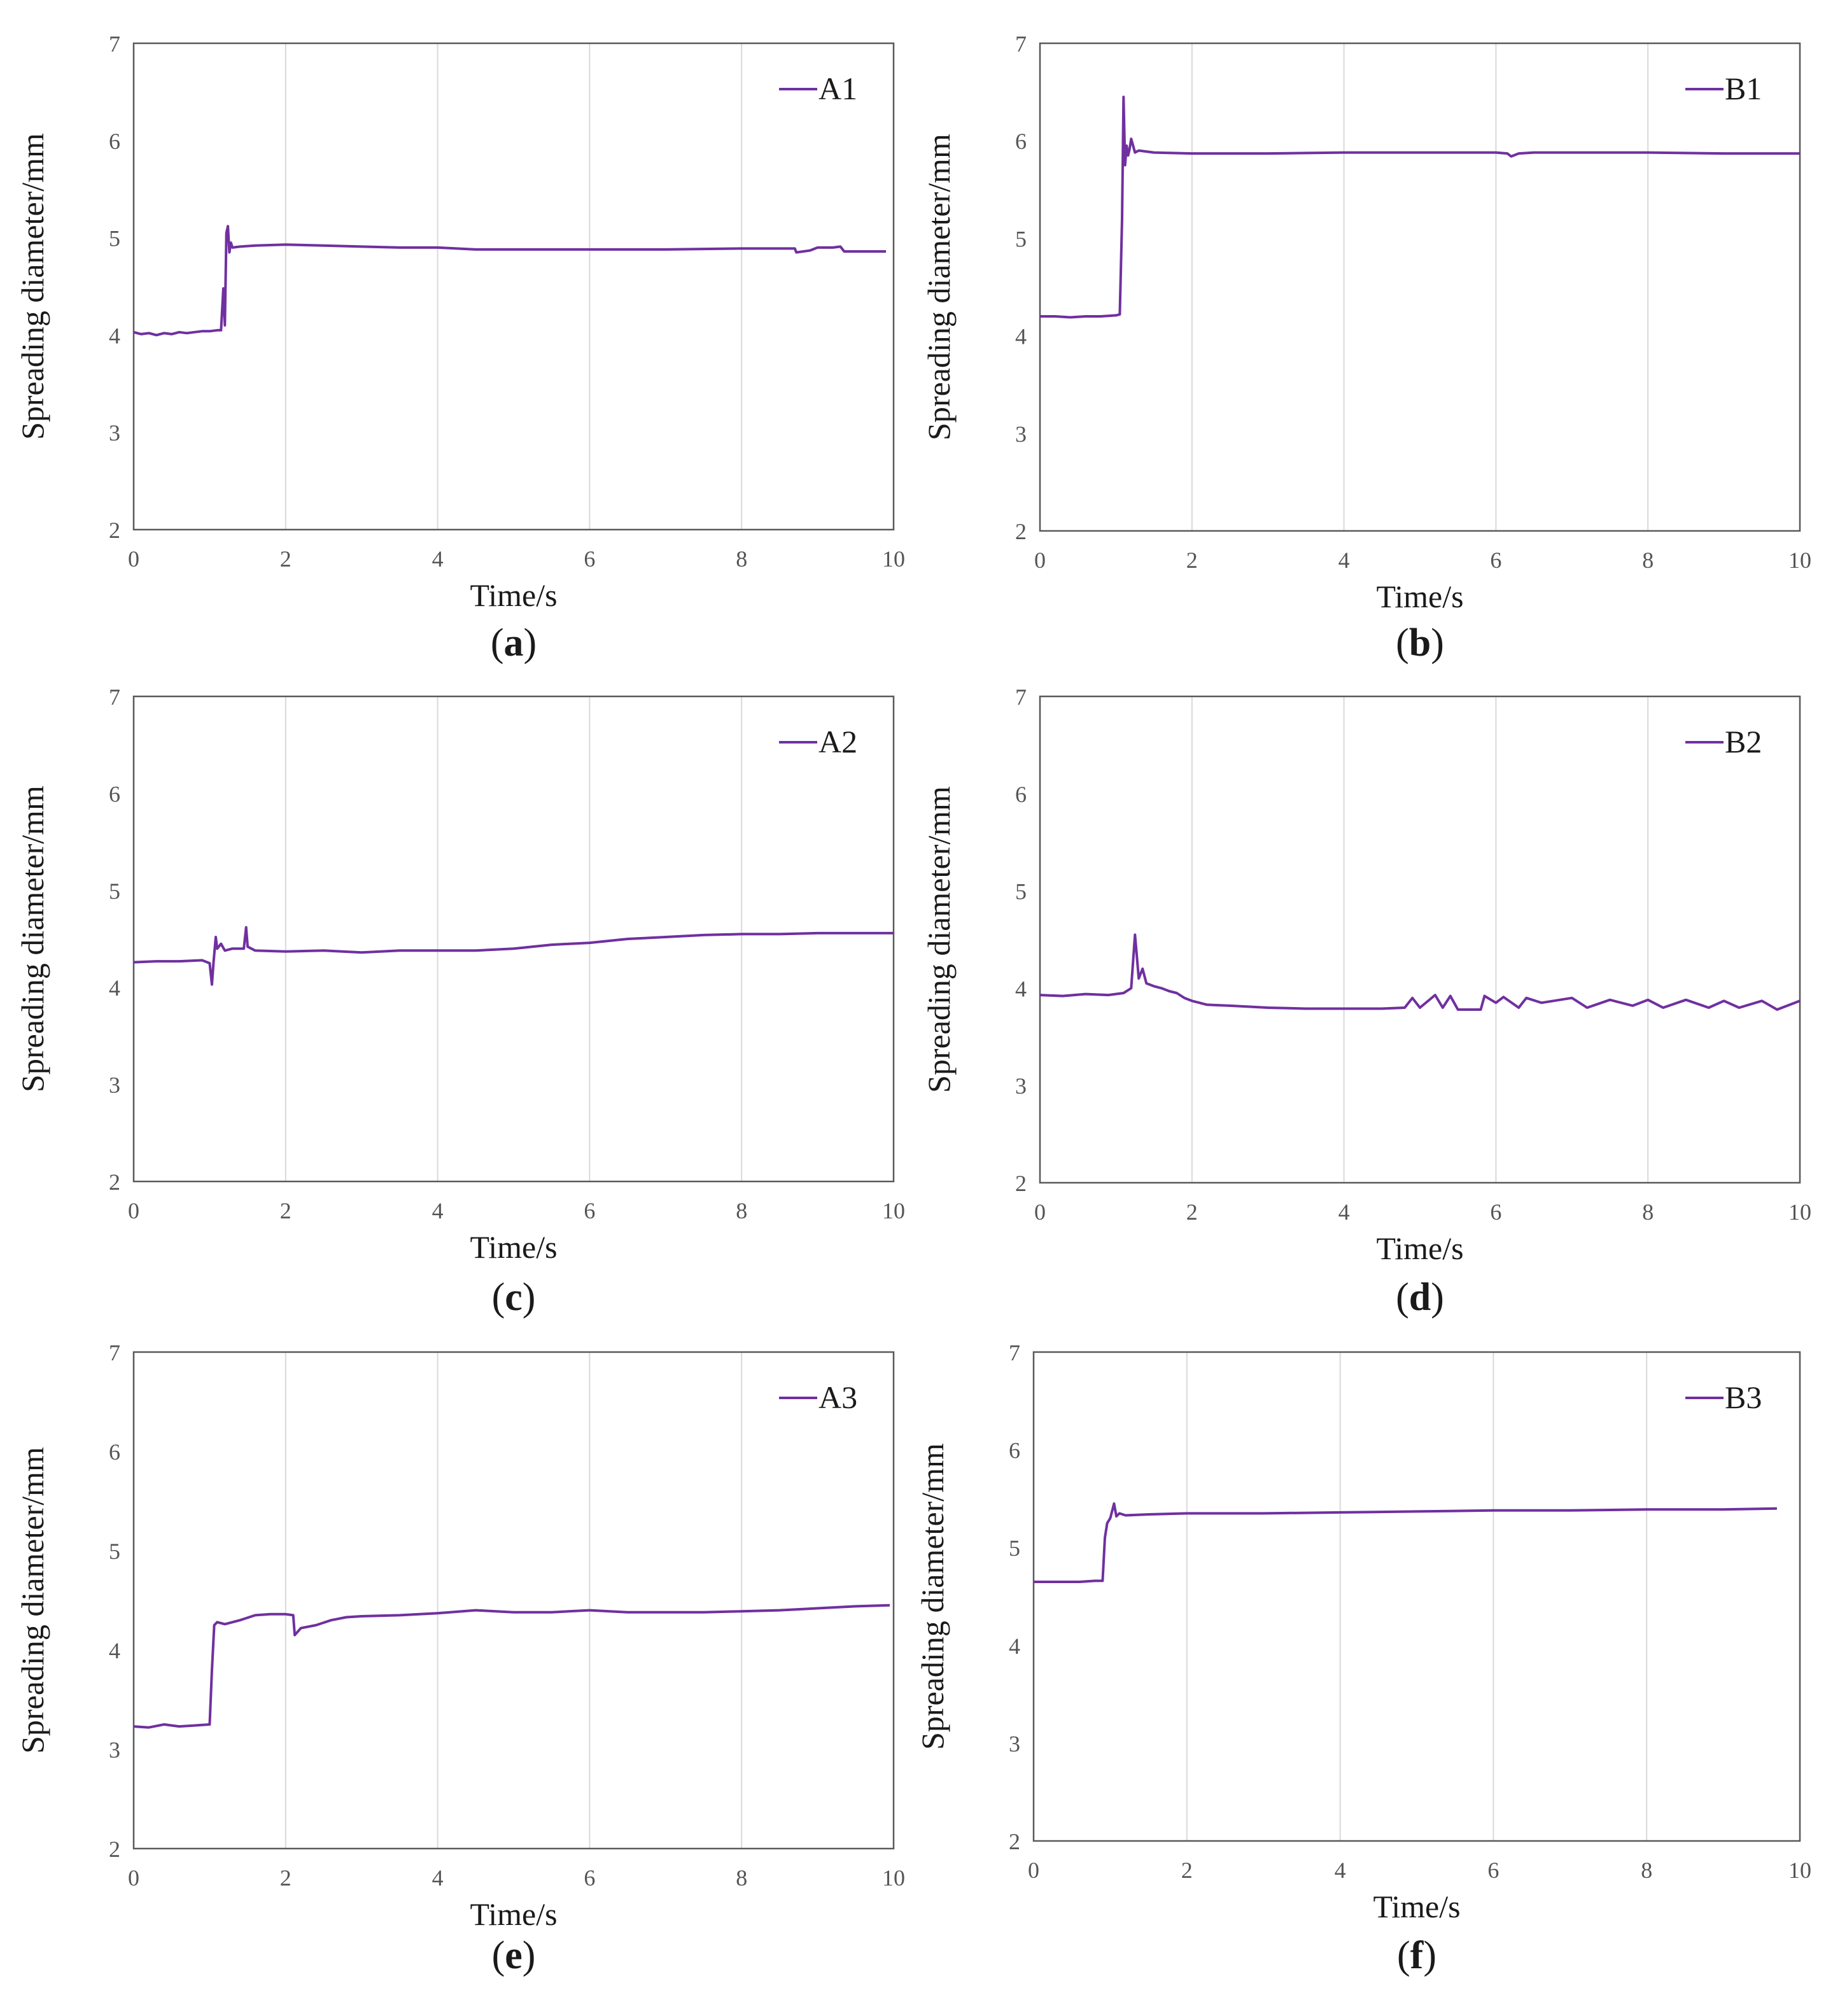 This screenshot has width=1847, height=2016. I want to click on legend-label: A2, so click(837, 741).